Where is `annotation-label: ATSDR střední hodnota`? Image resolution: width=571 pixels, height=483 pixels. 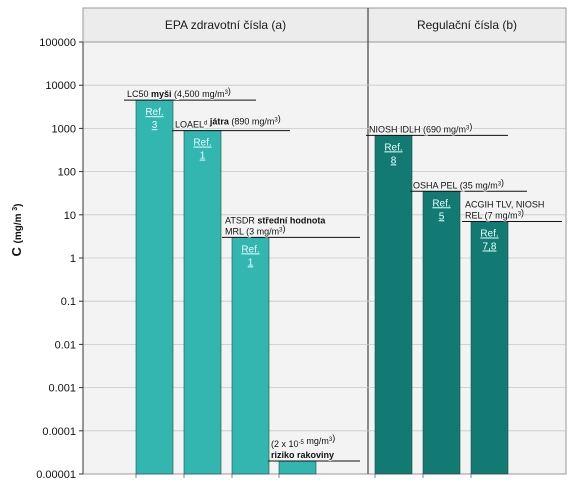
annotation-label: ATSDR střední hodnota is located at coordinates (275, 220).